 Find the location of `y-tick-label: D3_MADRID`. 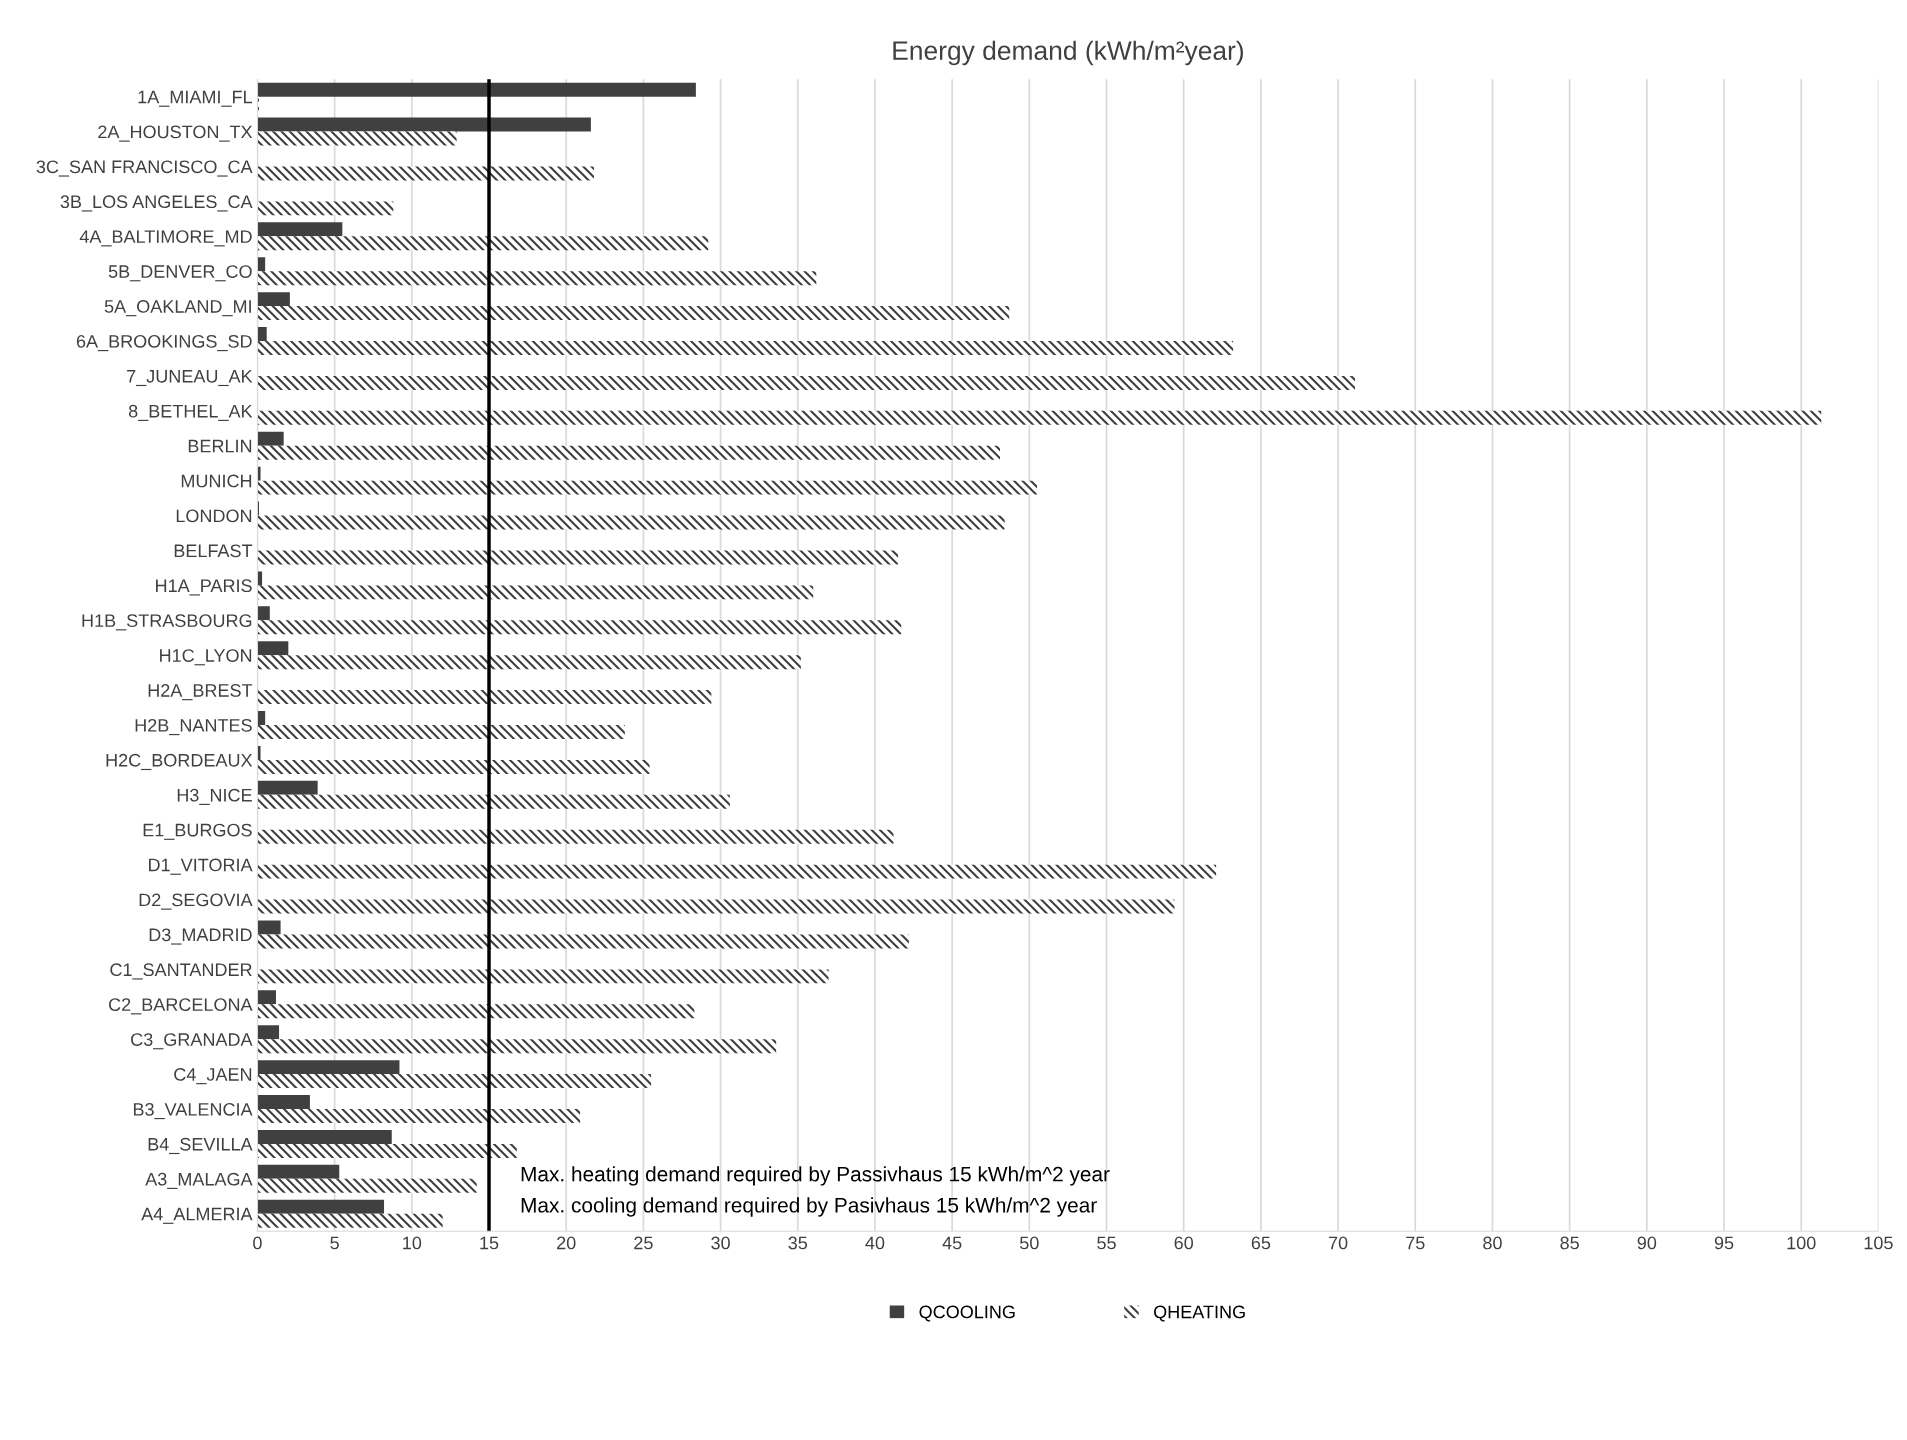

y-tick-label: D3_MADRID is located at coordinates (200, 936).